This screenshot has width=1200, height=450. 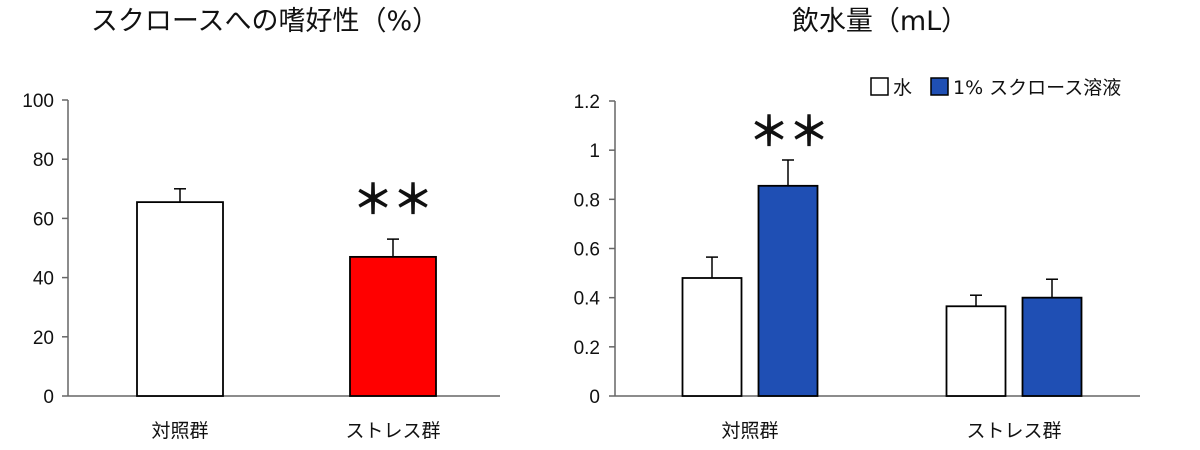 What do you see at coordinates (587, 102) in the screenshot?
I see `chart2-y-tick-label: 1.2` at bounding box center [587, 102].